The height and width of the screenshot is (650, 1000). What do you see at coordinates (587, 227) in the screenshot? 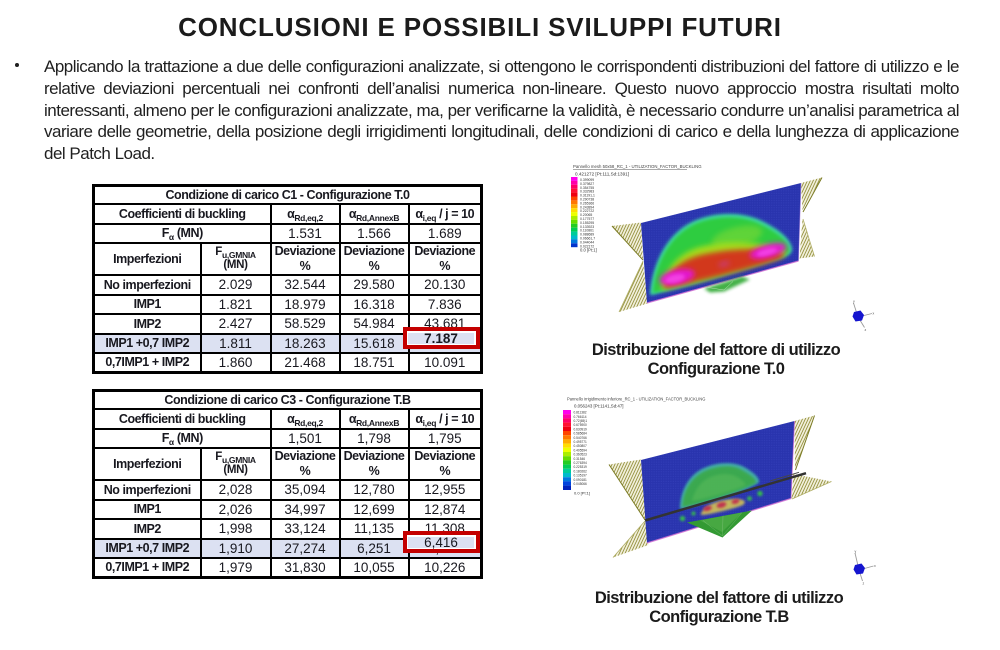
I see `svg-text: 0.133923` at bounding box center [587, 227].